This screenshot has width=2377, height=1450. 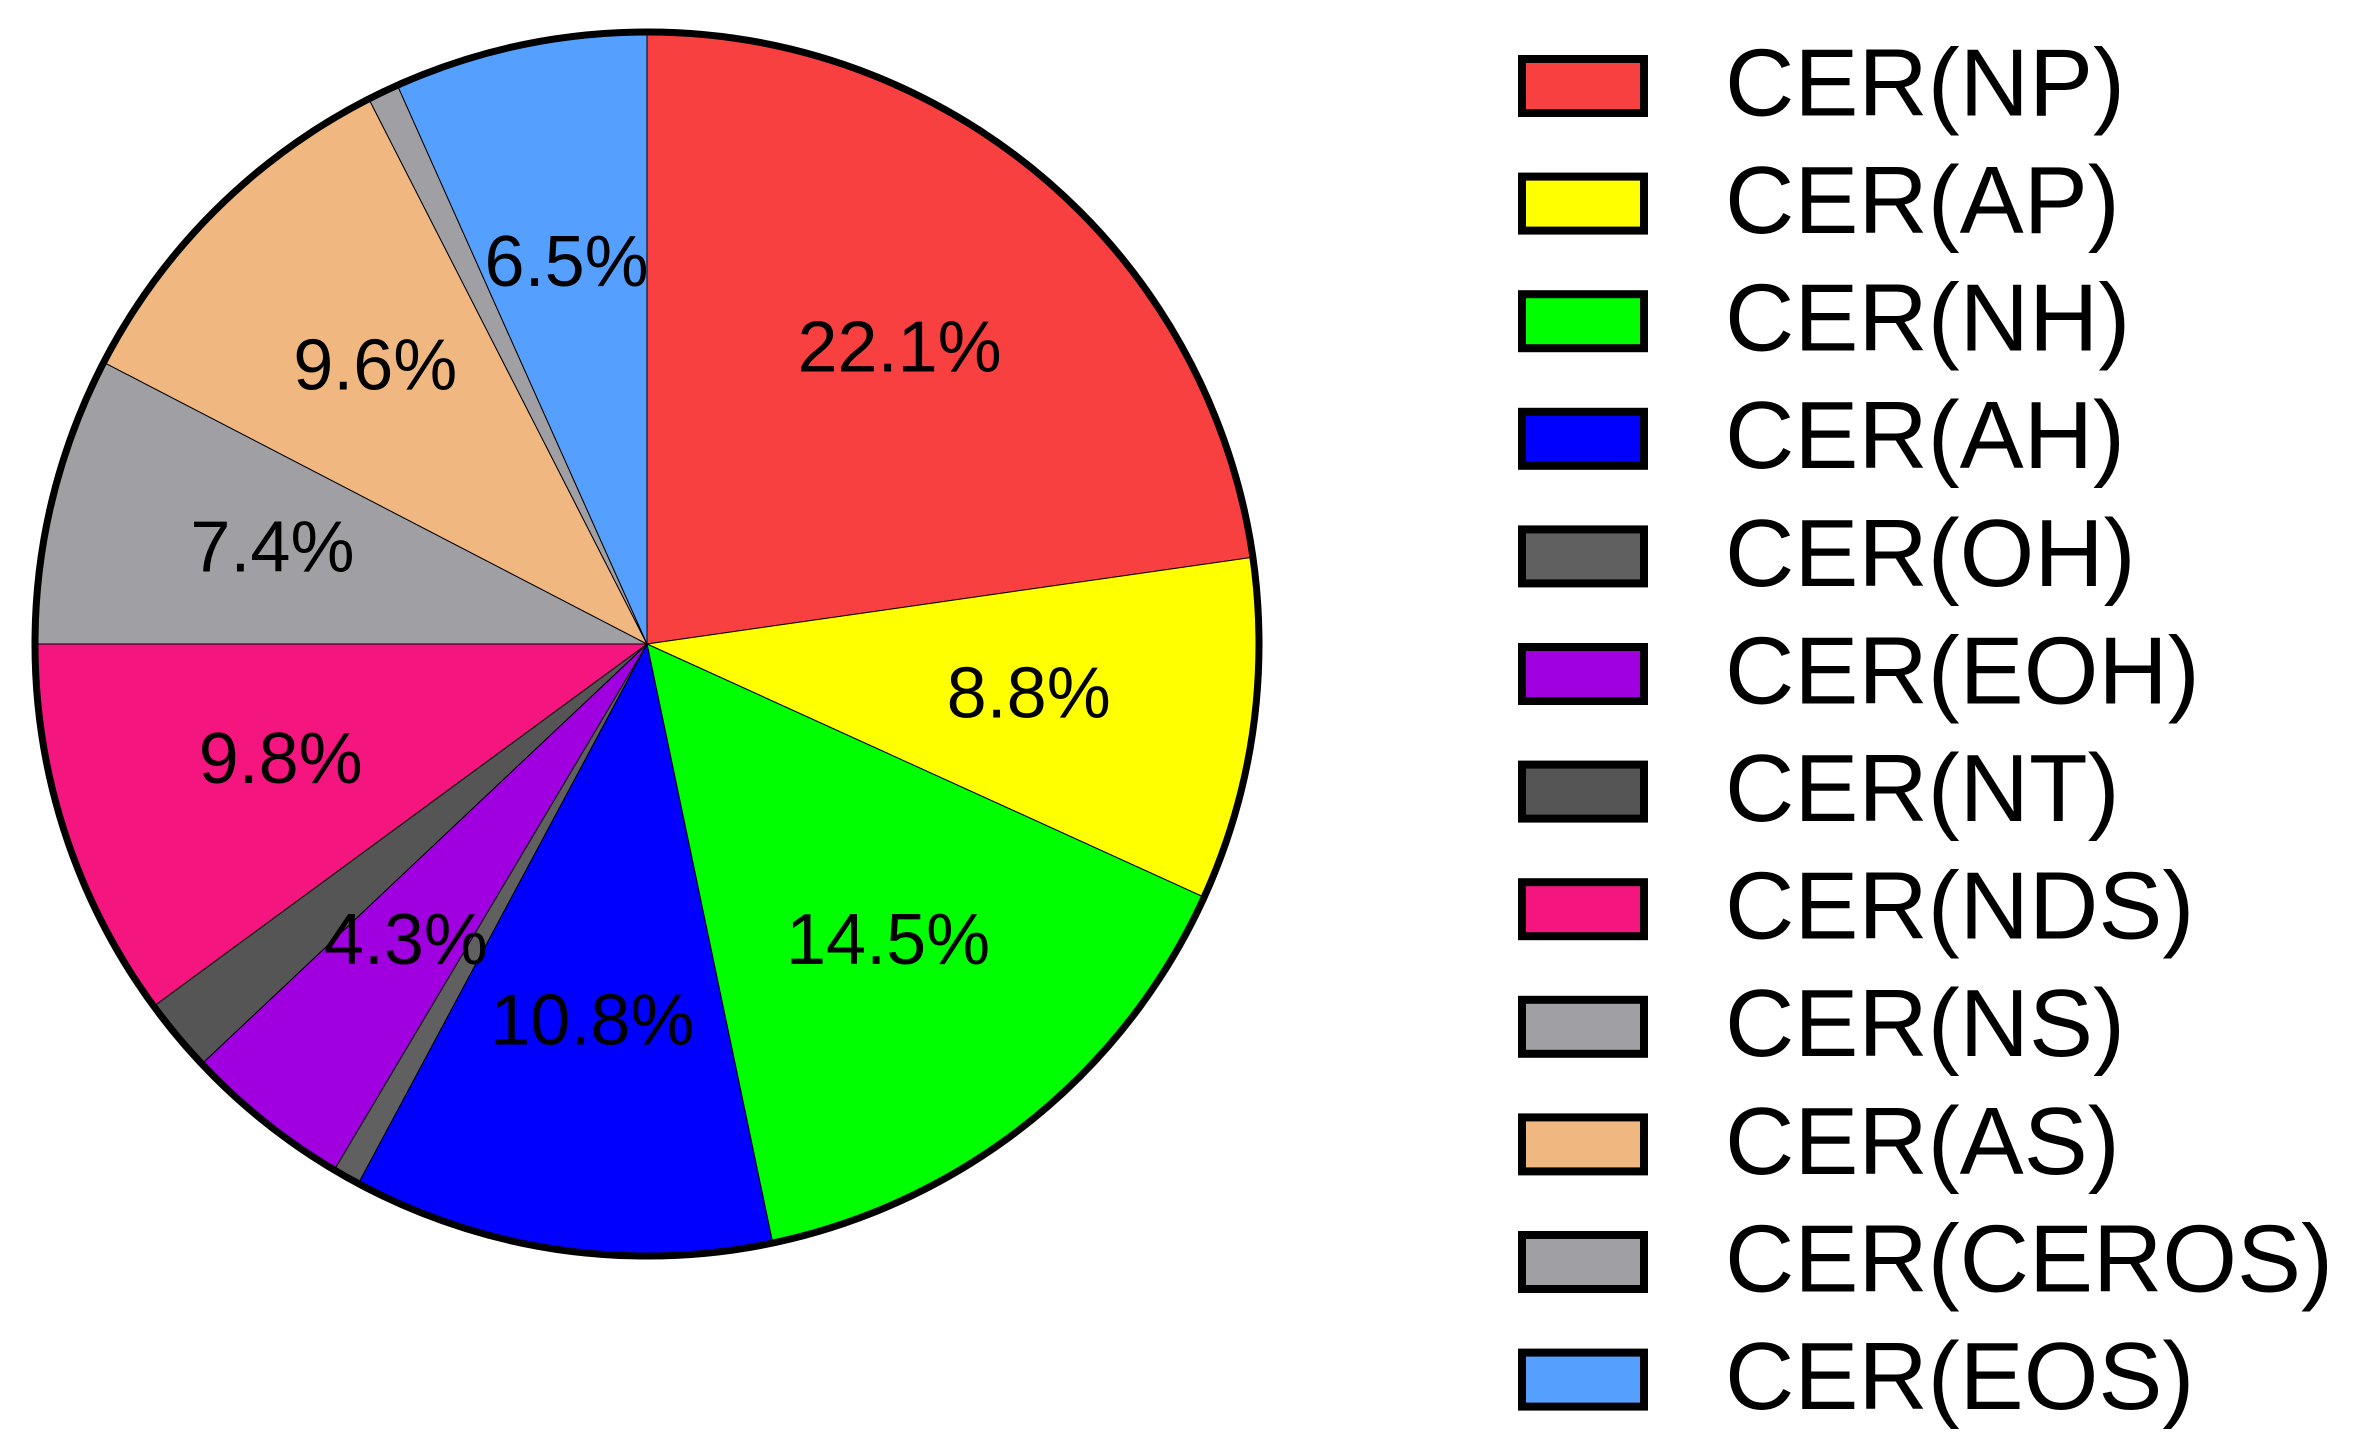 What do you see at coordinates (1922, 1141) in the screenshot?
I see `legend-label: CER(AS)` at bounding box center [1922, 1141].